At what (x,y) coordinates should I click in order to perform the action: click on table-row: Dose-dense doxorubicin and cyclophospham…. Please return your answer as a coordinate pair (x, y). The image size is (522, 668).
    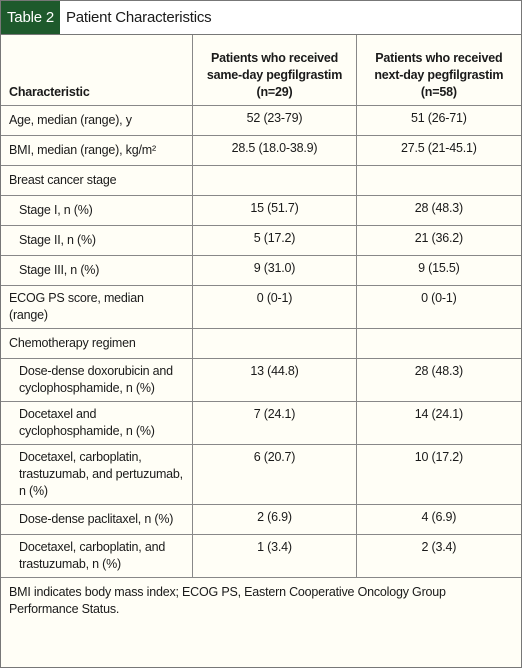
    Looking at the image, I should click on (261, 380).